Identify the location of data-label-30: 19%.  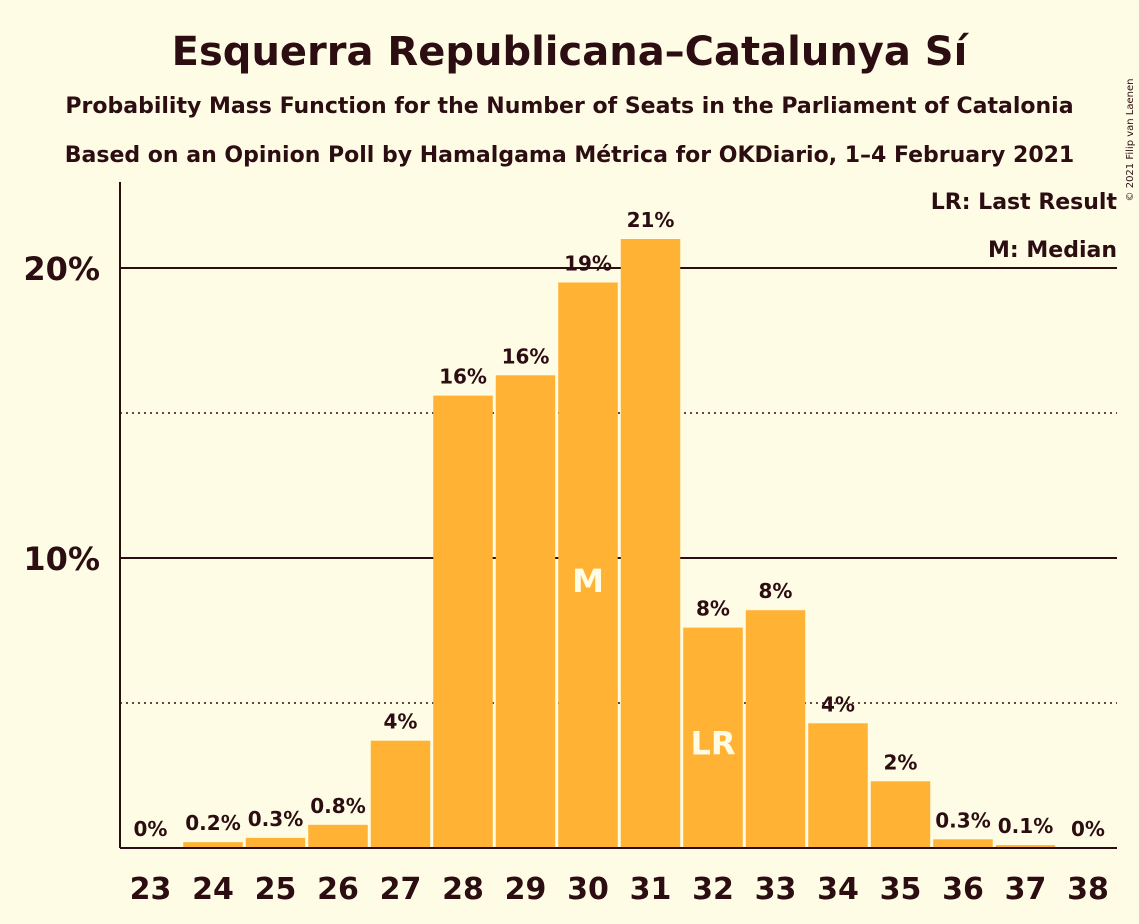
(588, 264).